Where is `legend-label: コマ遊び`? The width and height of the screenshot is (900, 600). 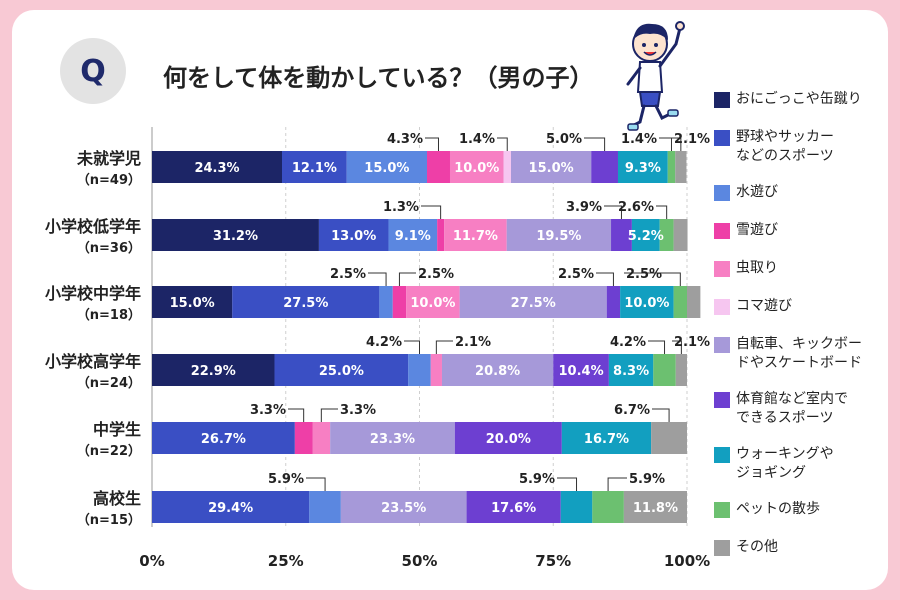
legend-label: コマ遊び is located at coordinates (764, 306).